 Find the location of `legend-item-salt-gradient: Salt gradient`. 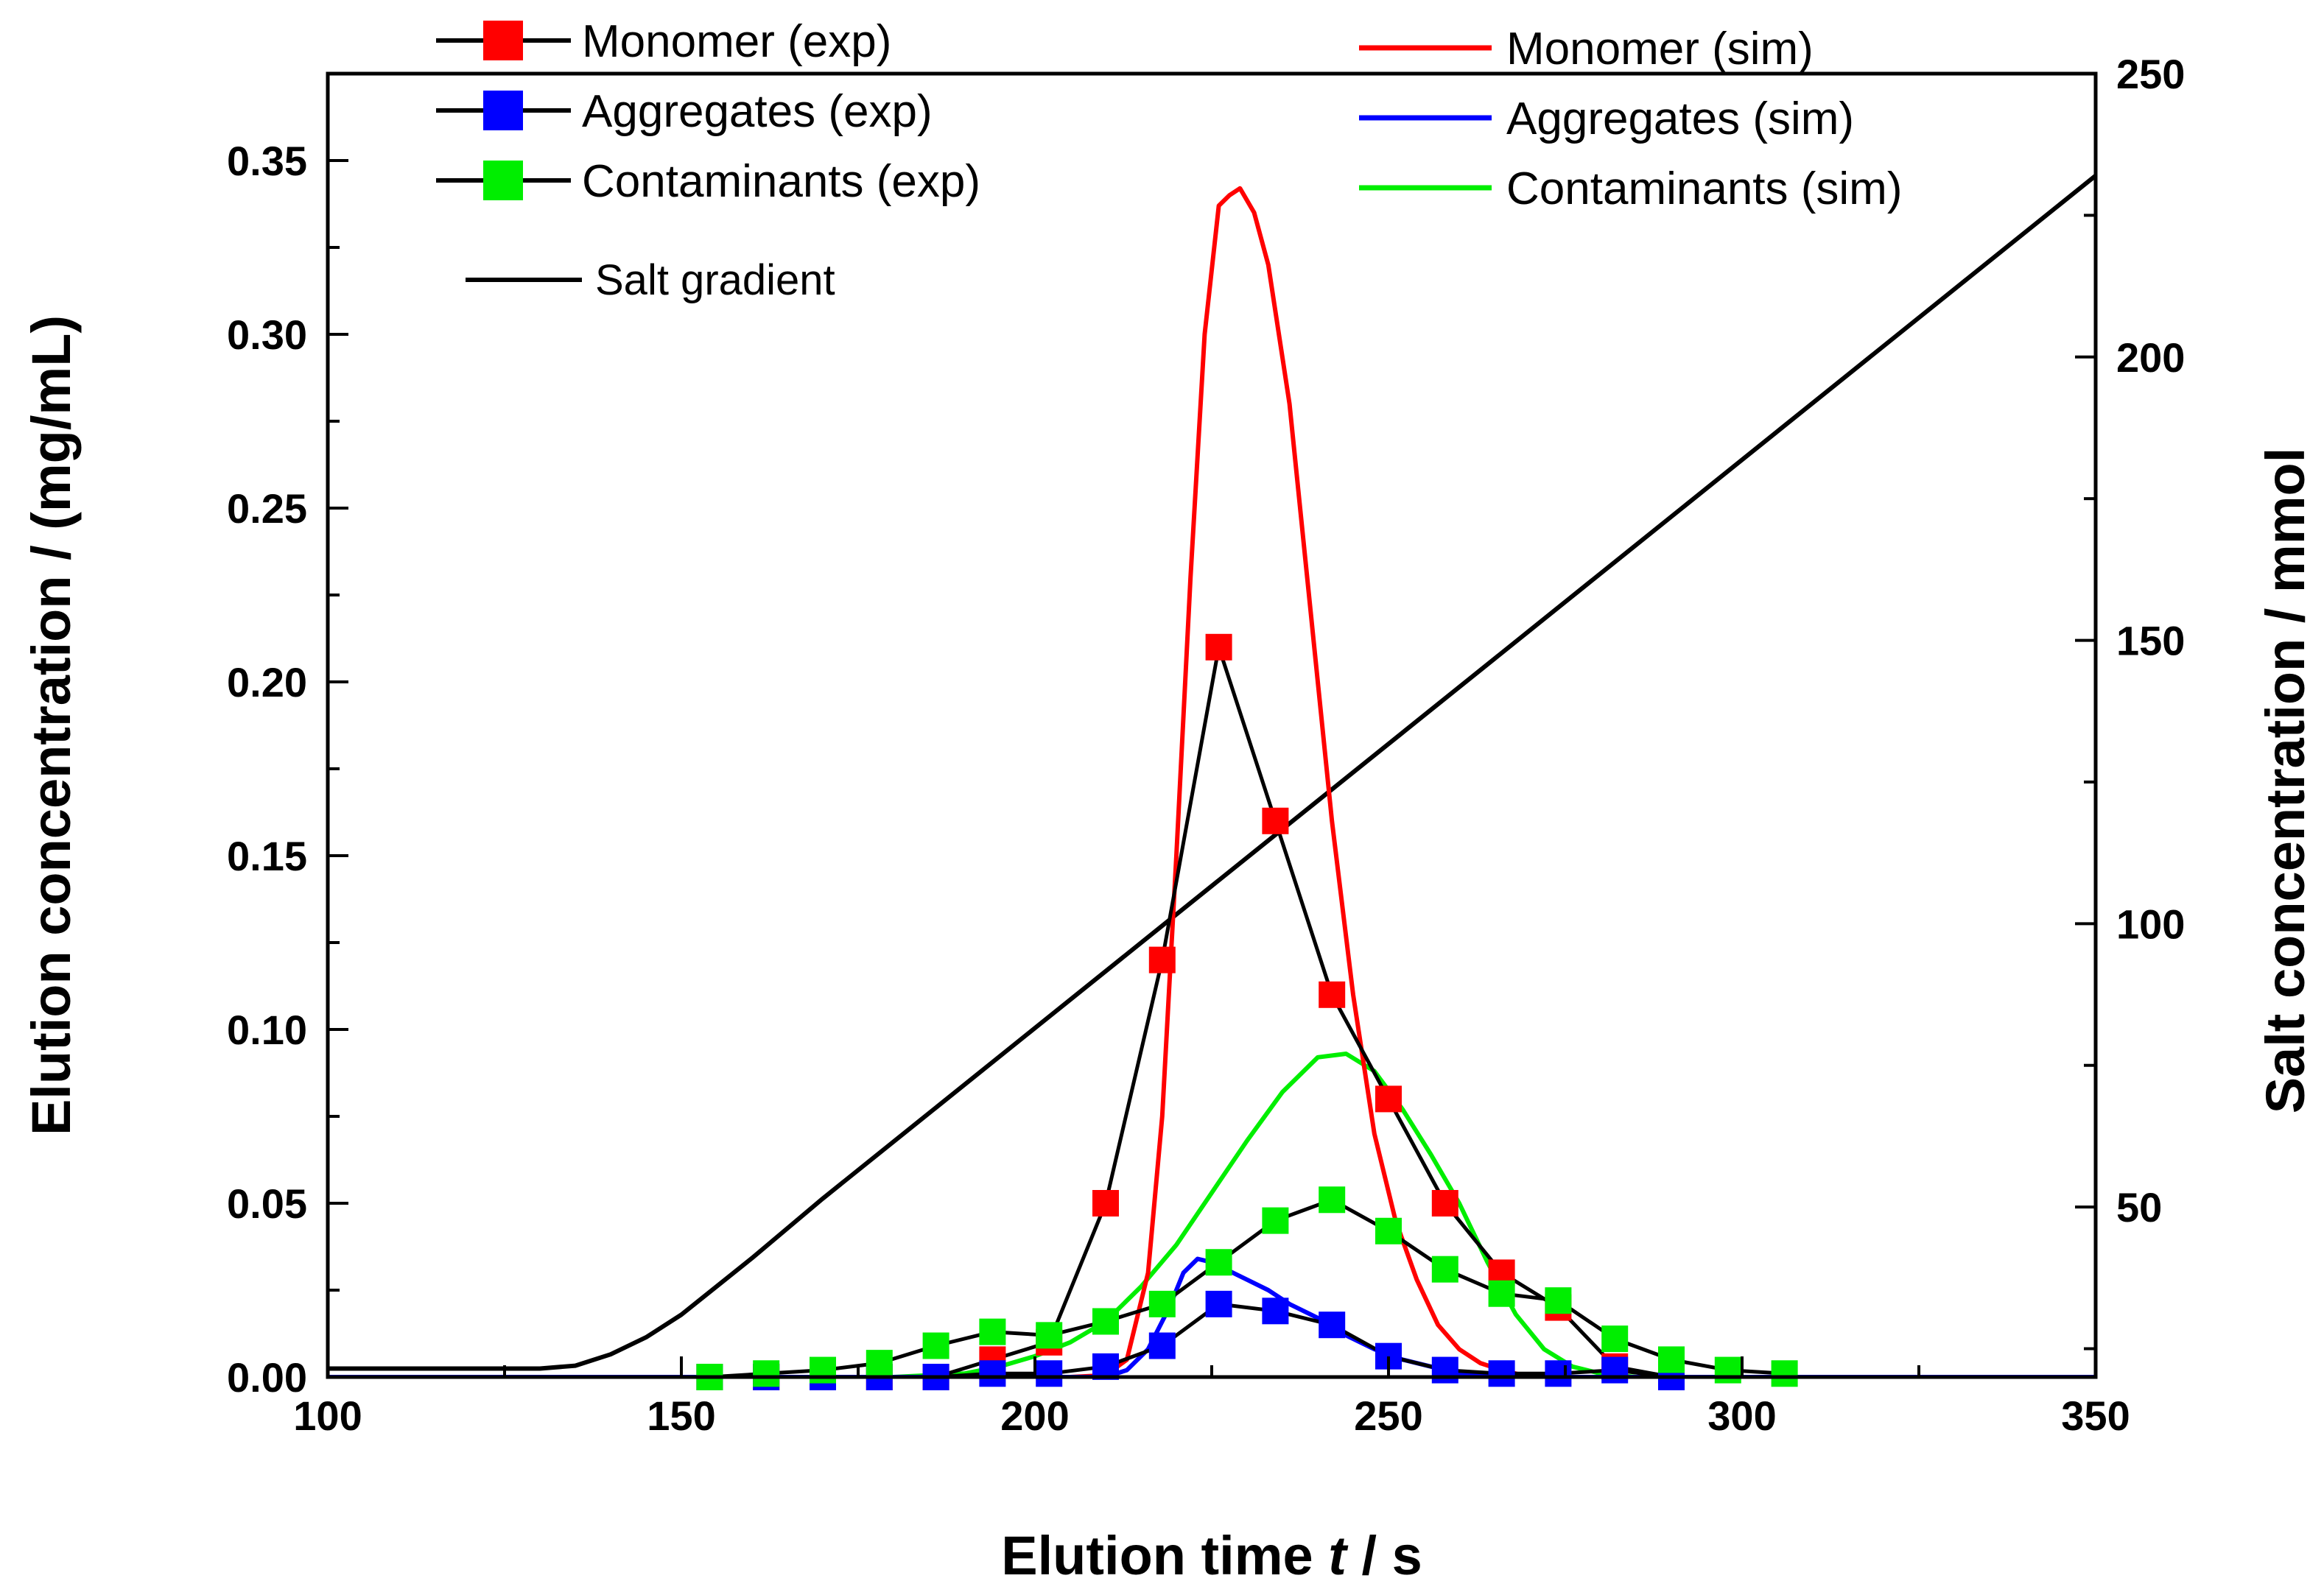

legend-item-salt-gradient: Salt gradient is located at coordinates (650, 280).